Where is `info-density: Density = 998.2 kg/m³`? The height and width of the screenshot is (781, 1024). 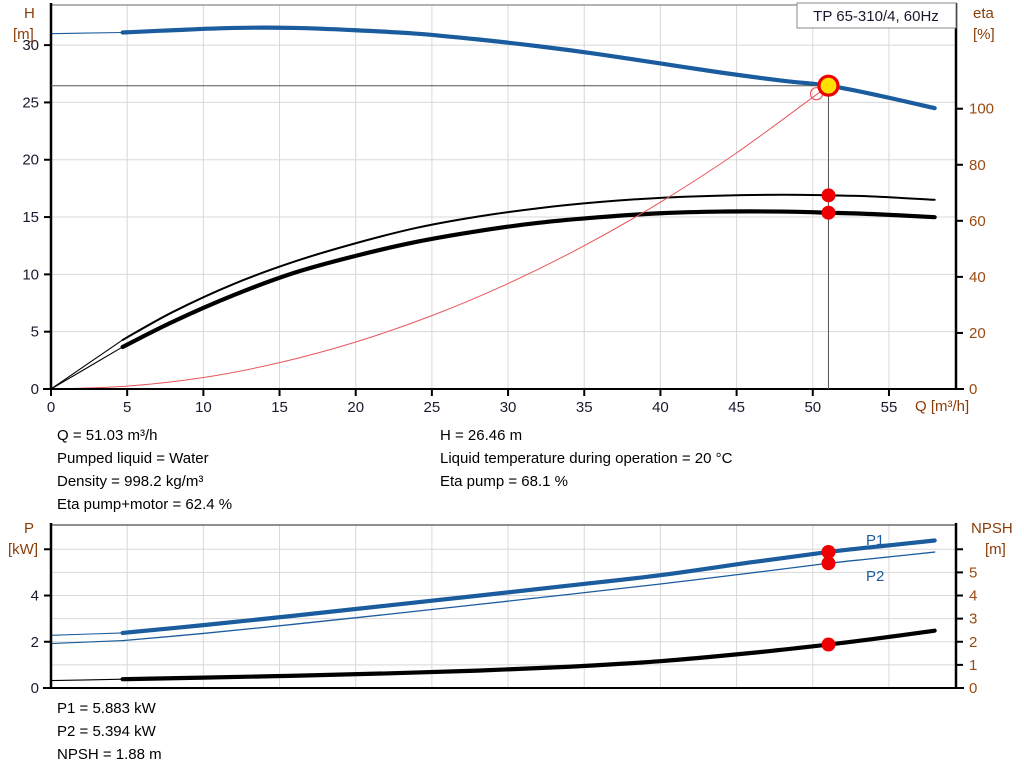 info-density: Density = 998.2 kg/m³ is located at coordinates (130, 481).